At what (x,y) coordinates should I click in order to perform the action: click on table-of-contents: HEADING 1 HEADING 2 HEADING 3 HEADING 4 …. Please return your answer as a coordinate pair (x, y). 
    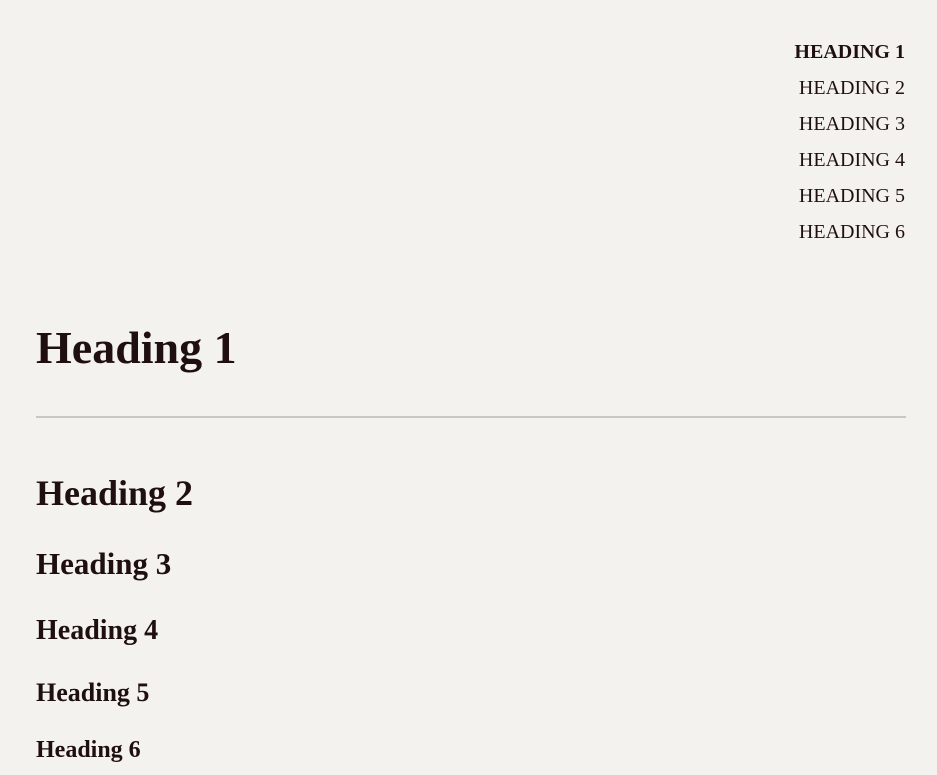
    Looking at the image, I should click on (849, 142).